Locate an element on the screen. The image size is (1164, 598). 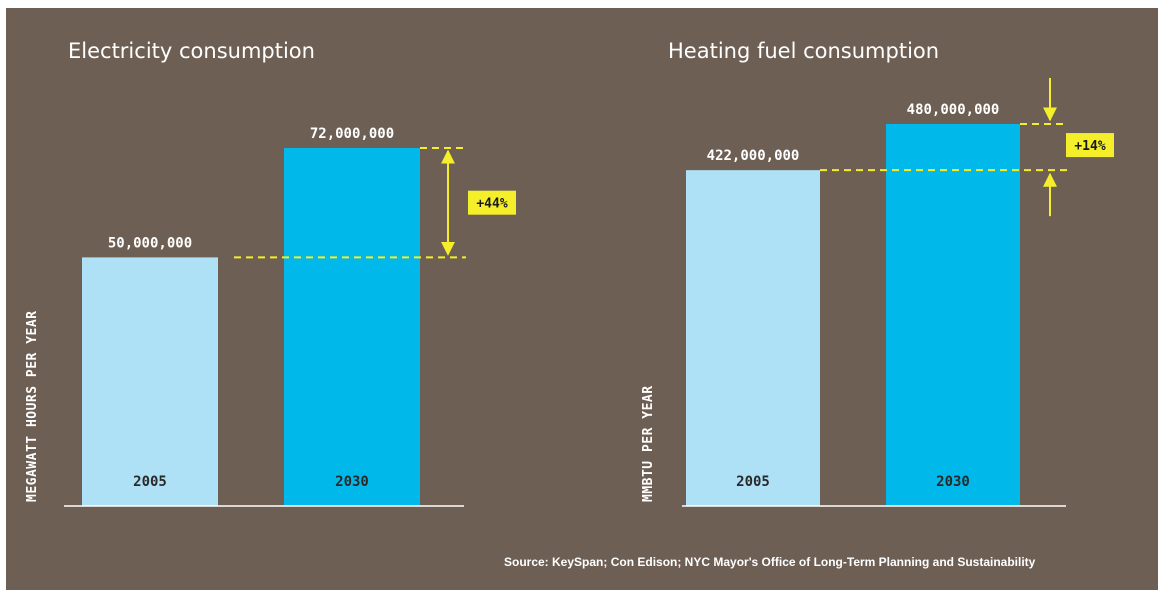
electricity-bar-2005 is located at coordinates (150, 381).